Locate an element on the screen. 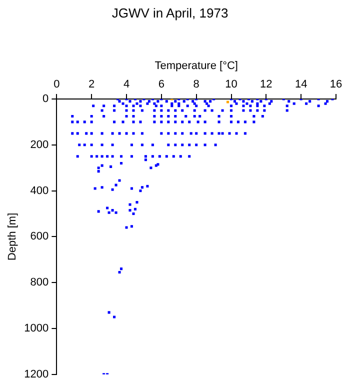  y-tick-label: 0 is located at coordinates (45, 99).